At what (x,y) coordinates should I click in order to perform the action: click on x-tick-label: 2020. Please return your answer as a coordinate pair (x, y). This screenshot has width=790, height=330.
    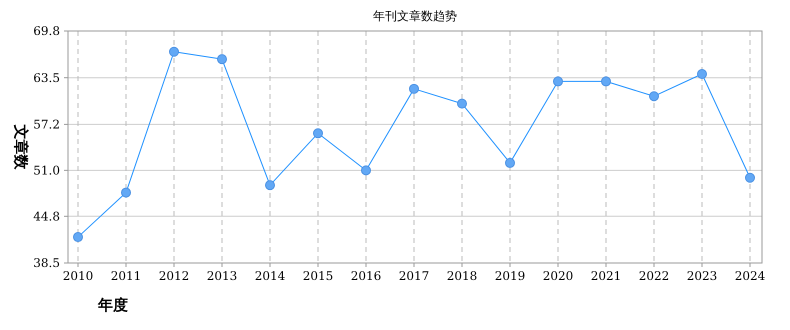
    Looking at the image, I should click on (558, 276).